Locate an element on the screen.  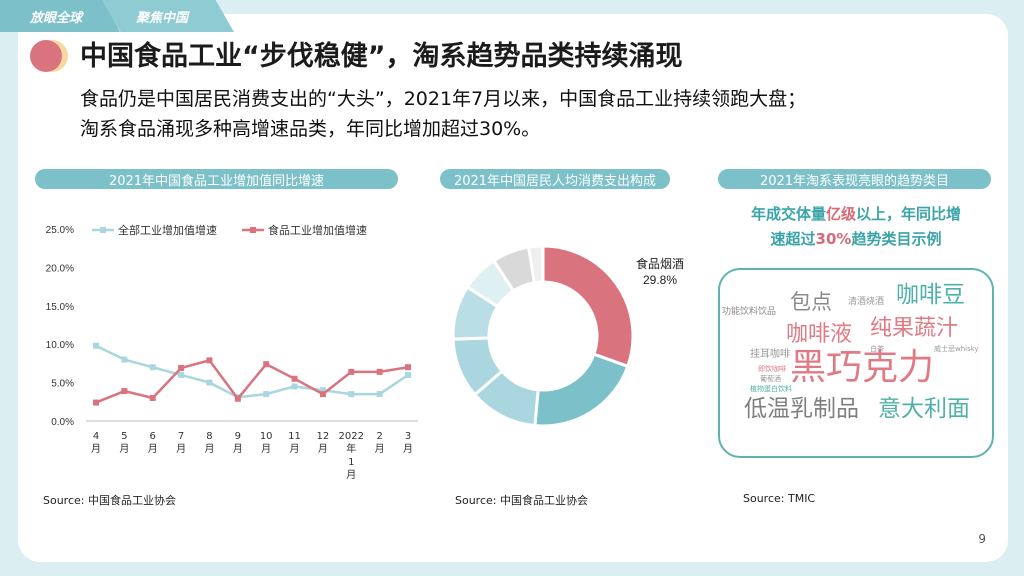
page-number: 9 is located at coordinates (982, 539).